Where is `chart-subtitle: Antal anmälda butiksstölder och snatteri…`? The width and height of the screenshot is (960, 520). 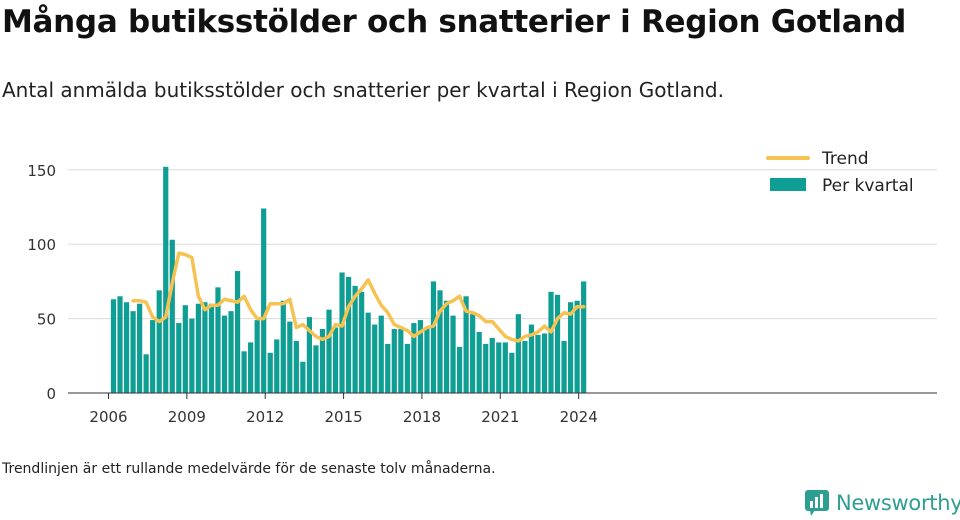 chart-subtitle: Antal anmälda butiksstölder och snatteri… is located at coordinates (363, 90).